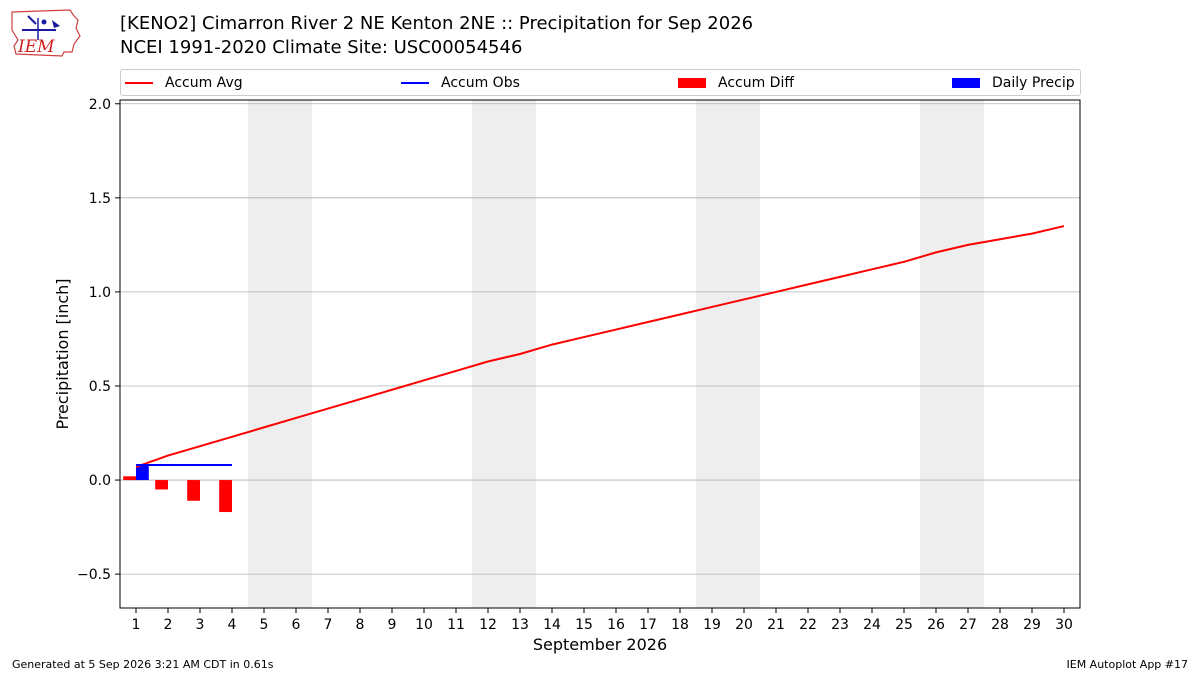  Describe the element at coordinates (584, 625) in the screenshot. I see `x-tick-label: 15` at that location.